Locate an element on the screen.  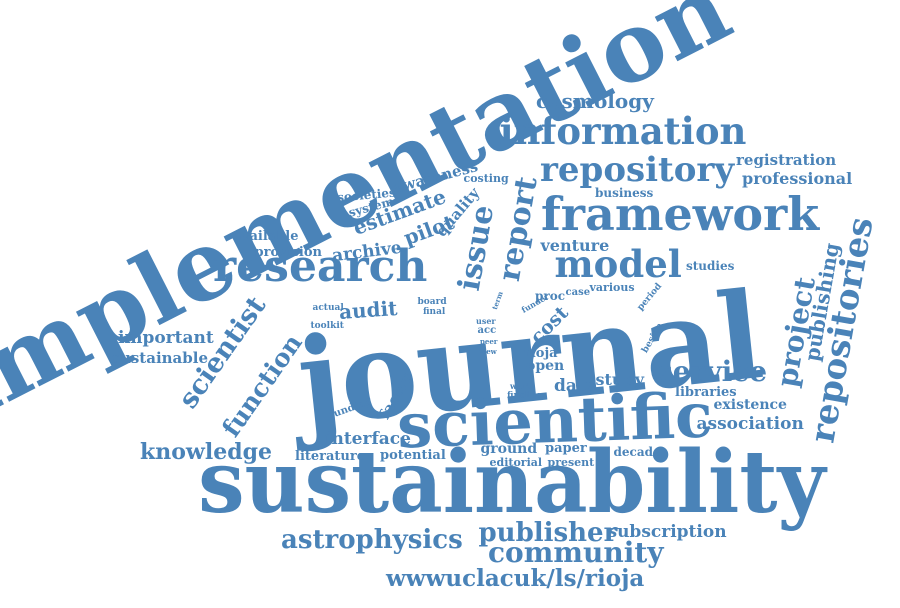
word-board: board is located at coordinates (432, 301).